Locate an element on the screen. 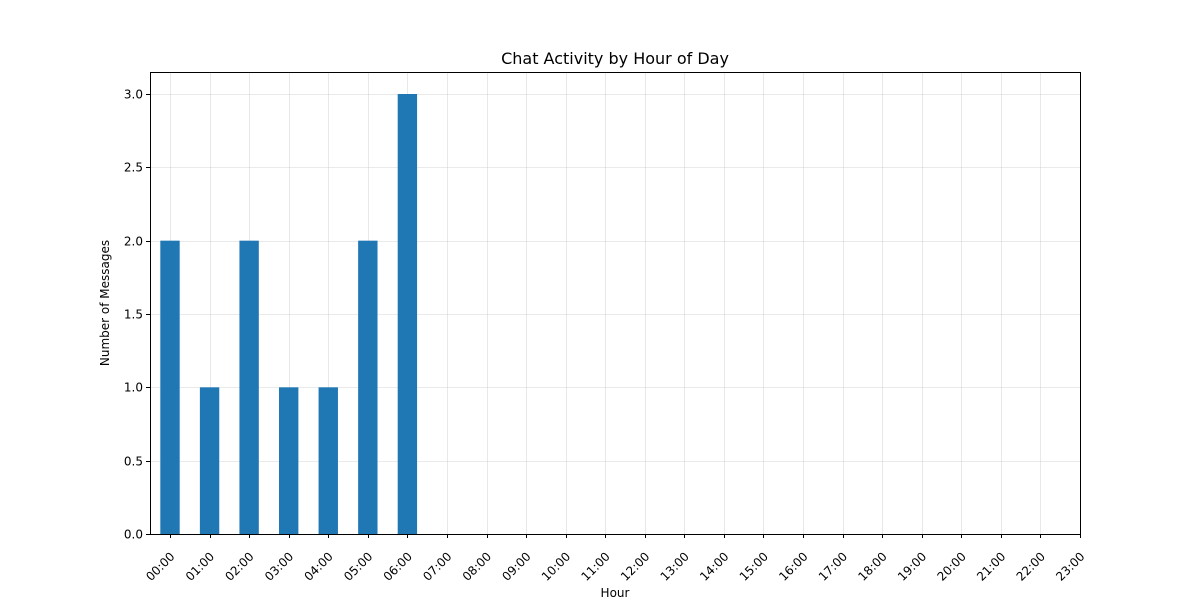  bar-05:00 is located at coordinates (368, 387).